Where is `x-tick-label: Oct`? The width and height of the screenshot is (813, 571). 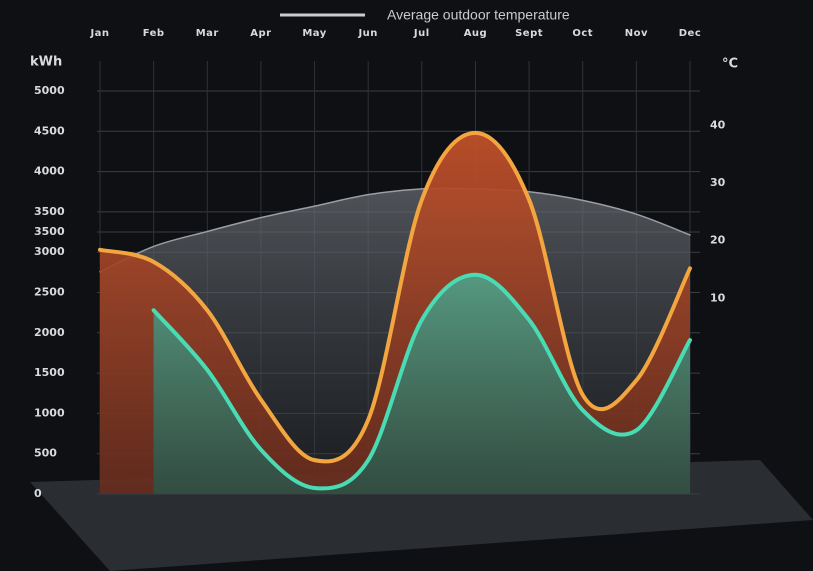 x-tick-label: Oct is located at coordinates (582, 33).